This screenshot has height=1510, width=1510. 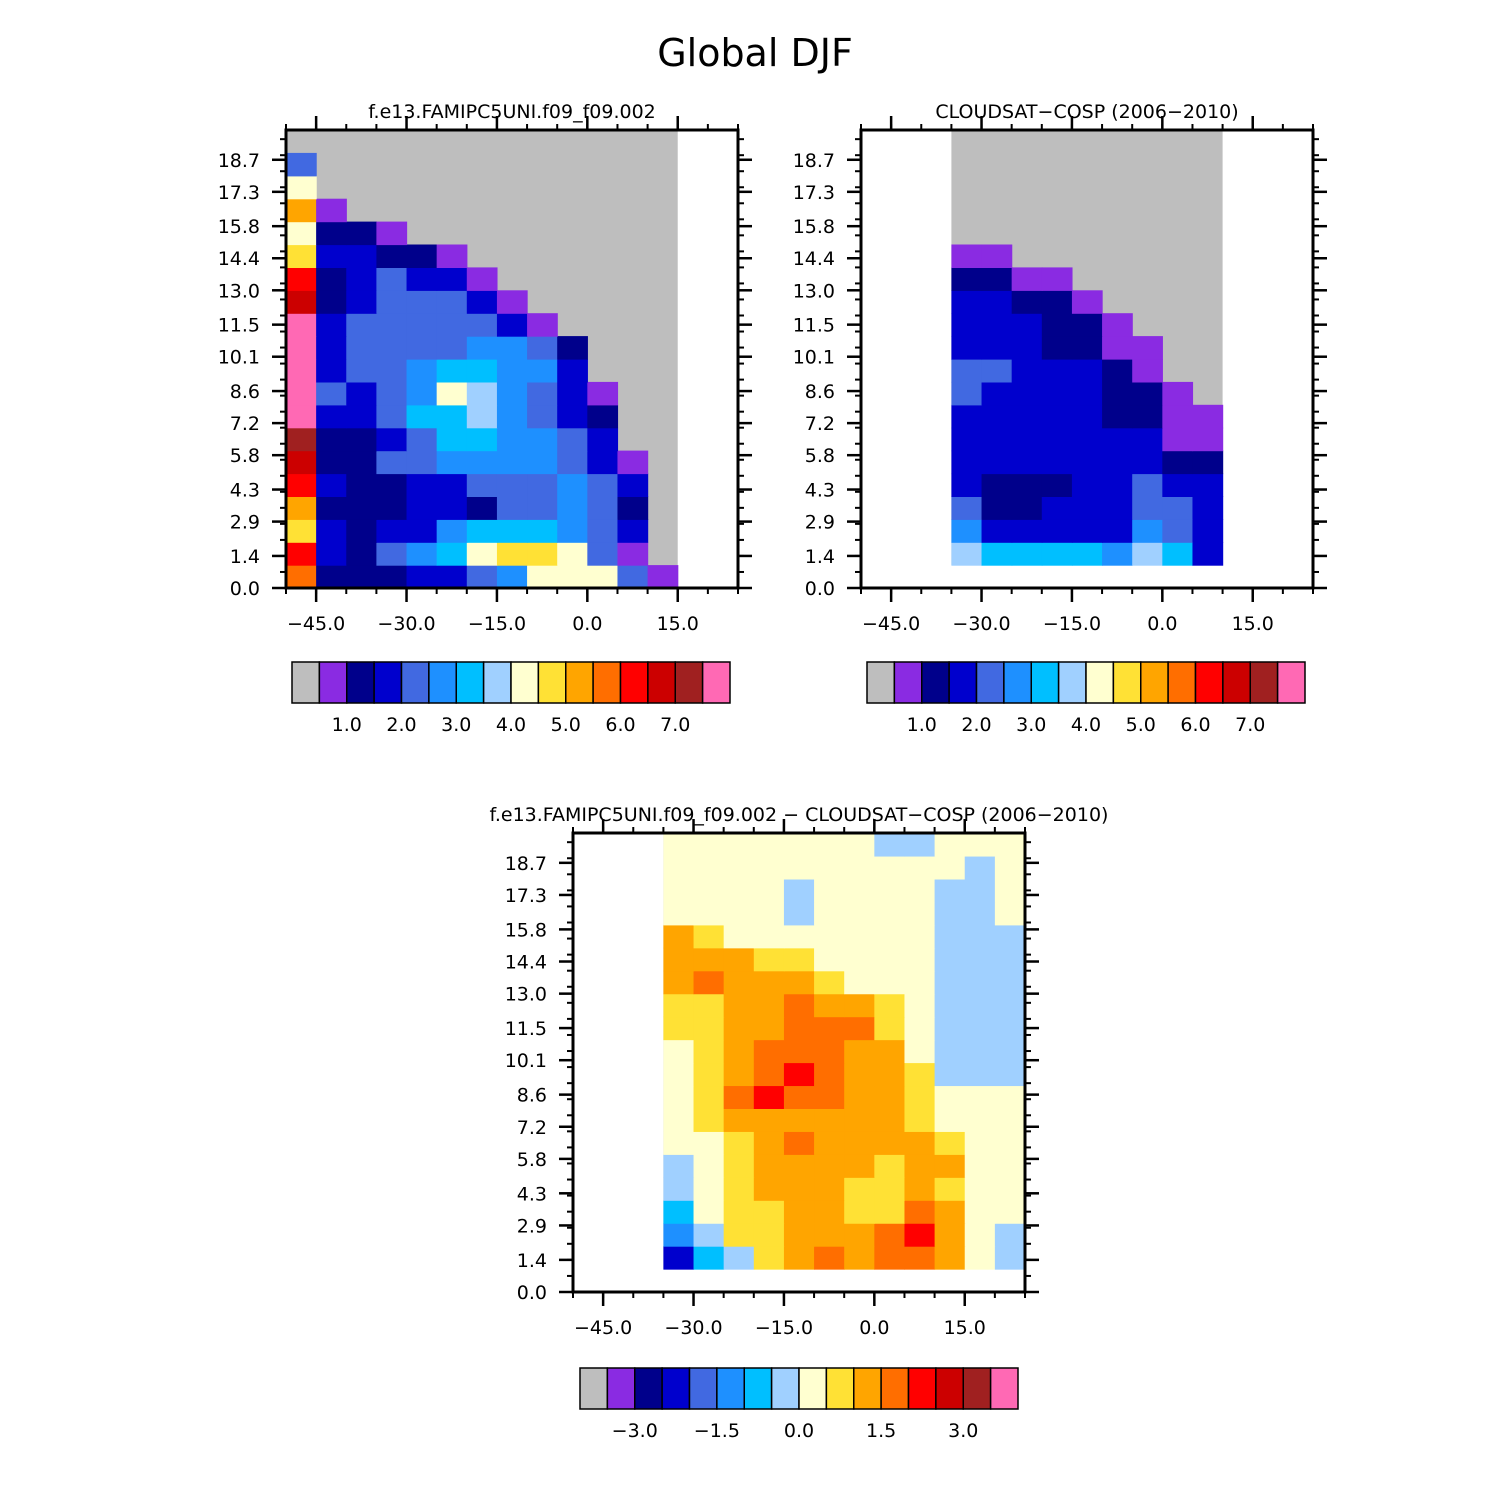 What do you see at coordinates (456, 725) in the screenshot?
I see `model-colorbar-label: 3.0` at bounding box center [456, 725].